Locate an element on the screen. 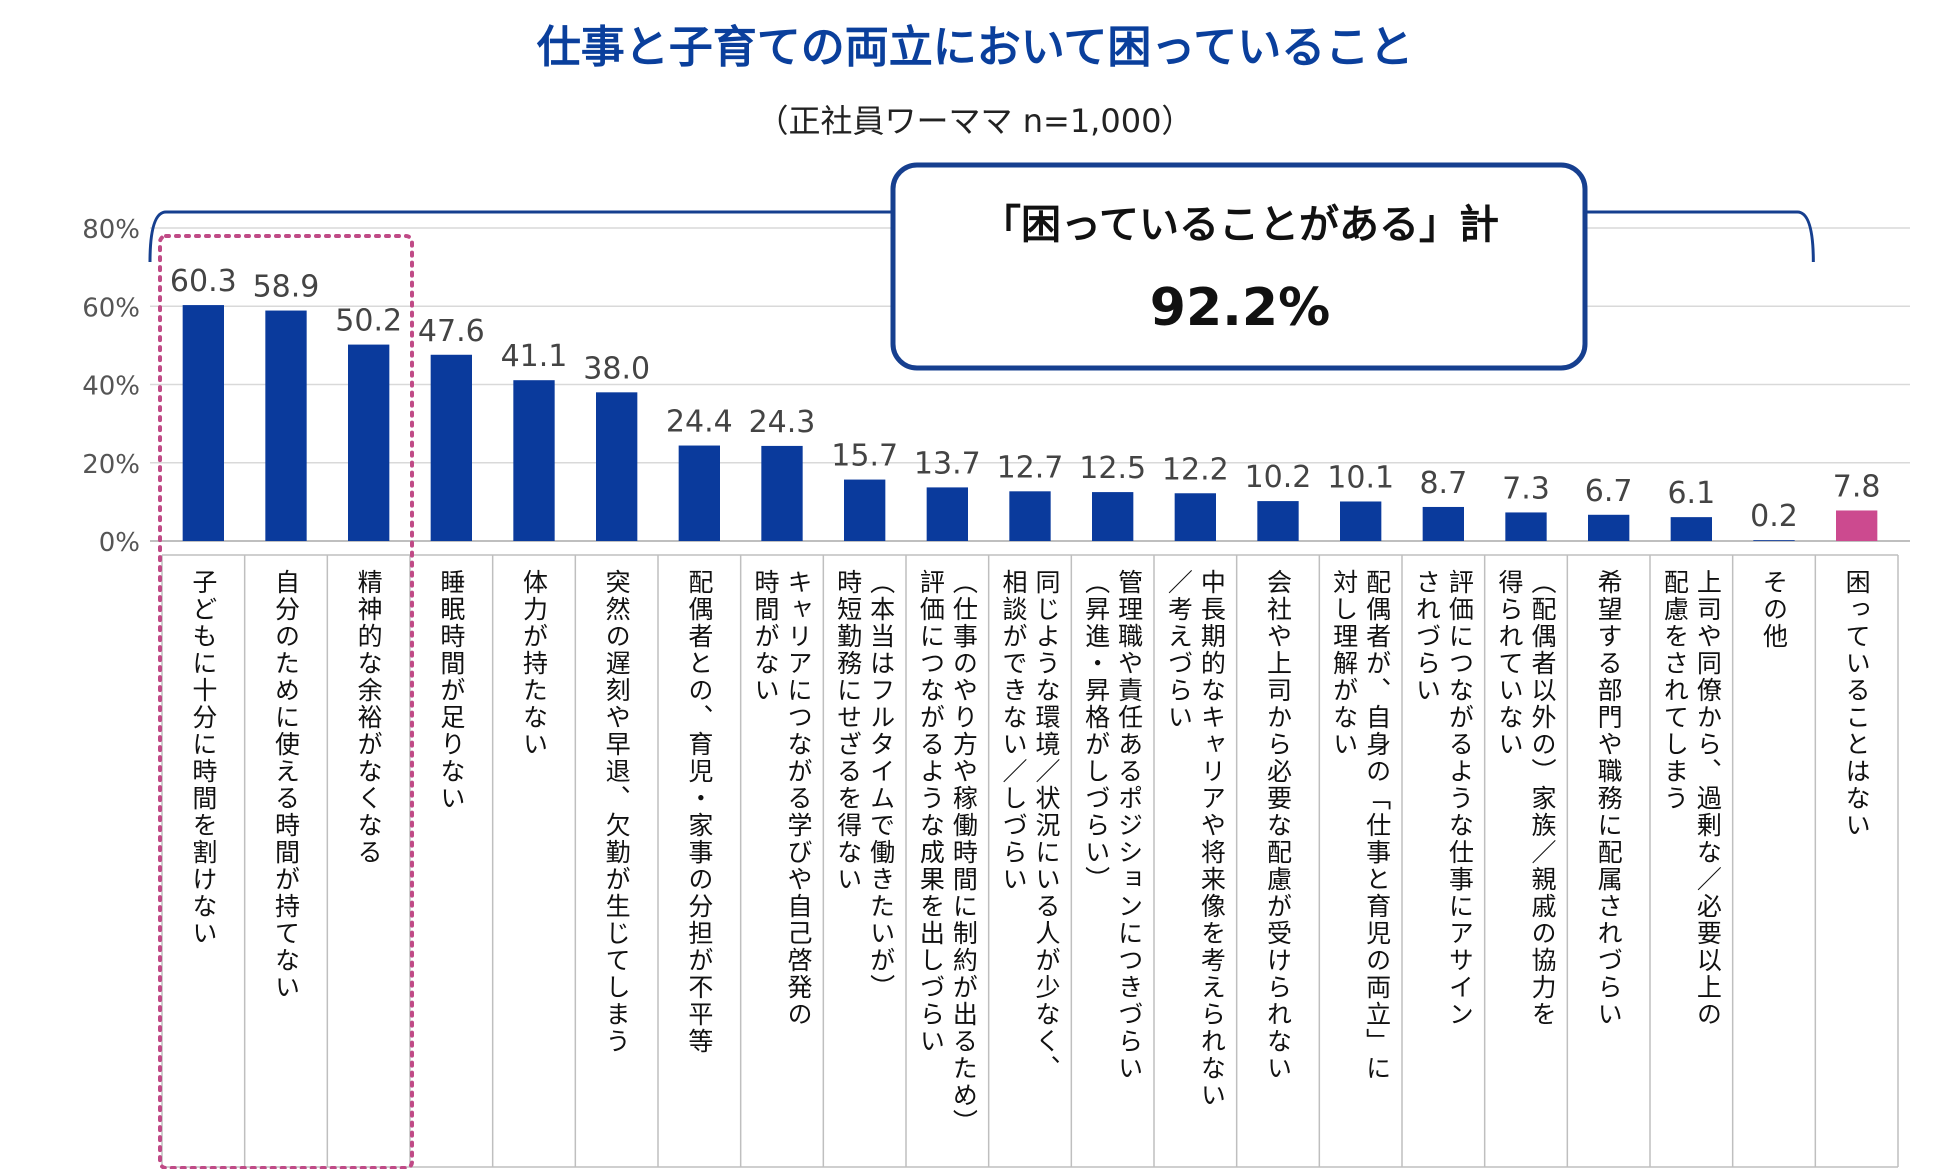 The image size is (1950, 1169). callout-box is located at coordinates (1239, 266).